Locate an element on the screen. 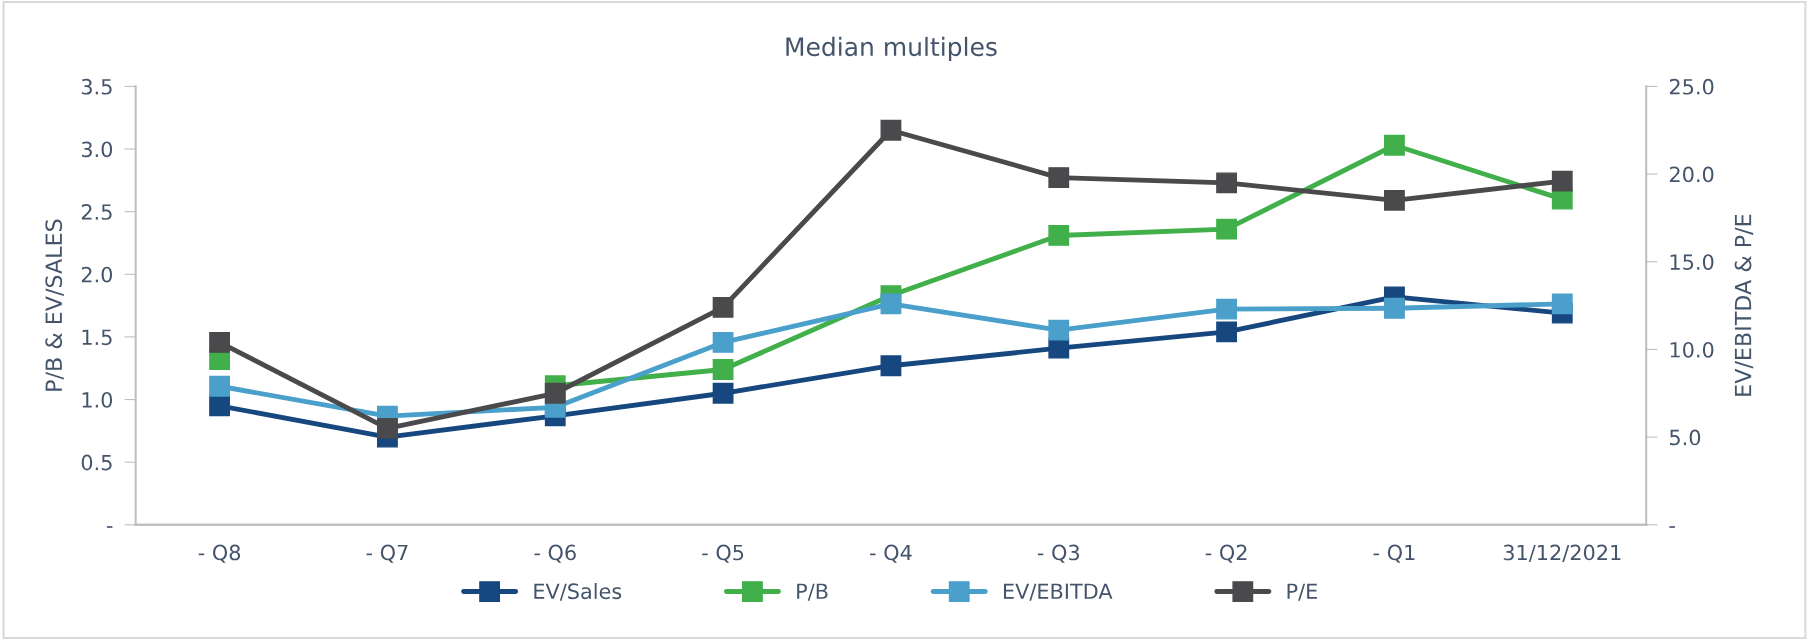 The image size is (1809, 640). x-tick-label: 31/12/2021 is located at coordinates (1562, 553).